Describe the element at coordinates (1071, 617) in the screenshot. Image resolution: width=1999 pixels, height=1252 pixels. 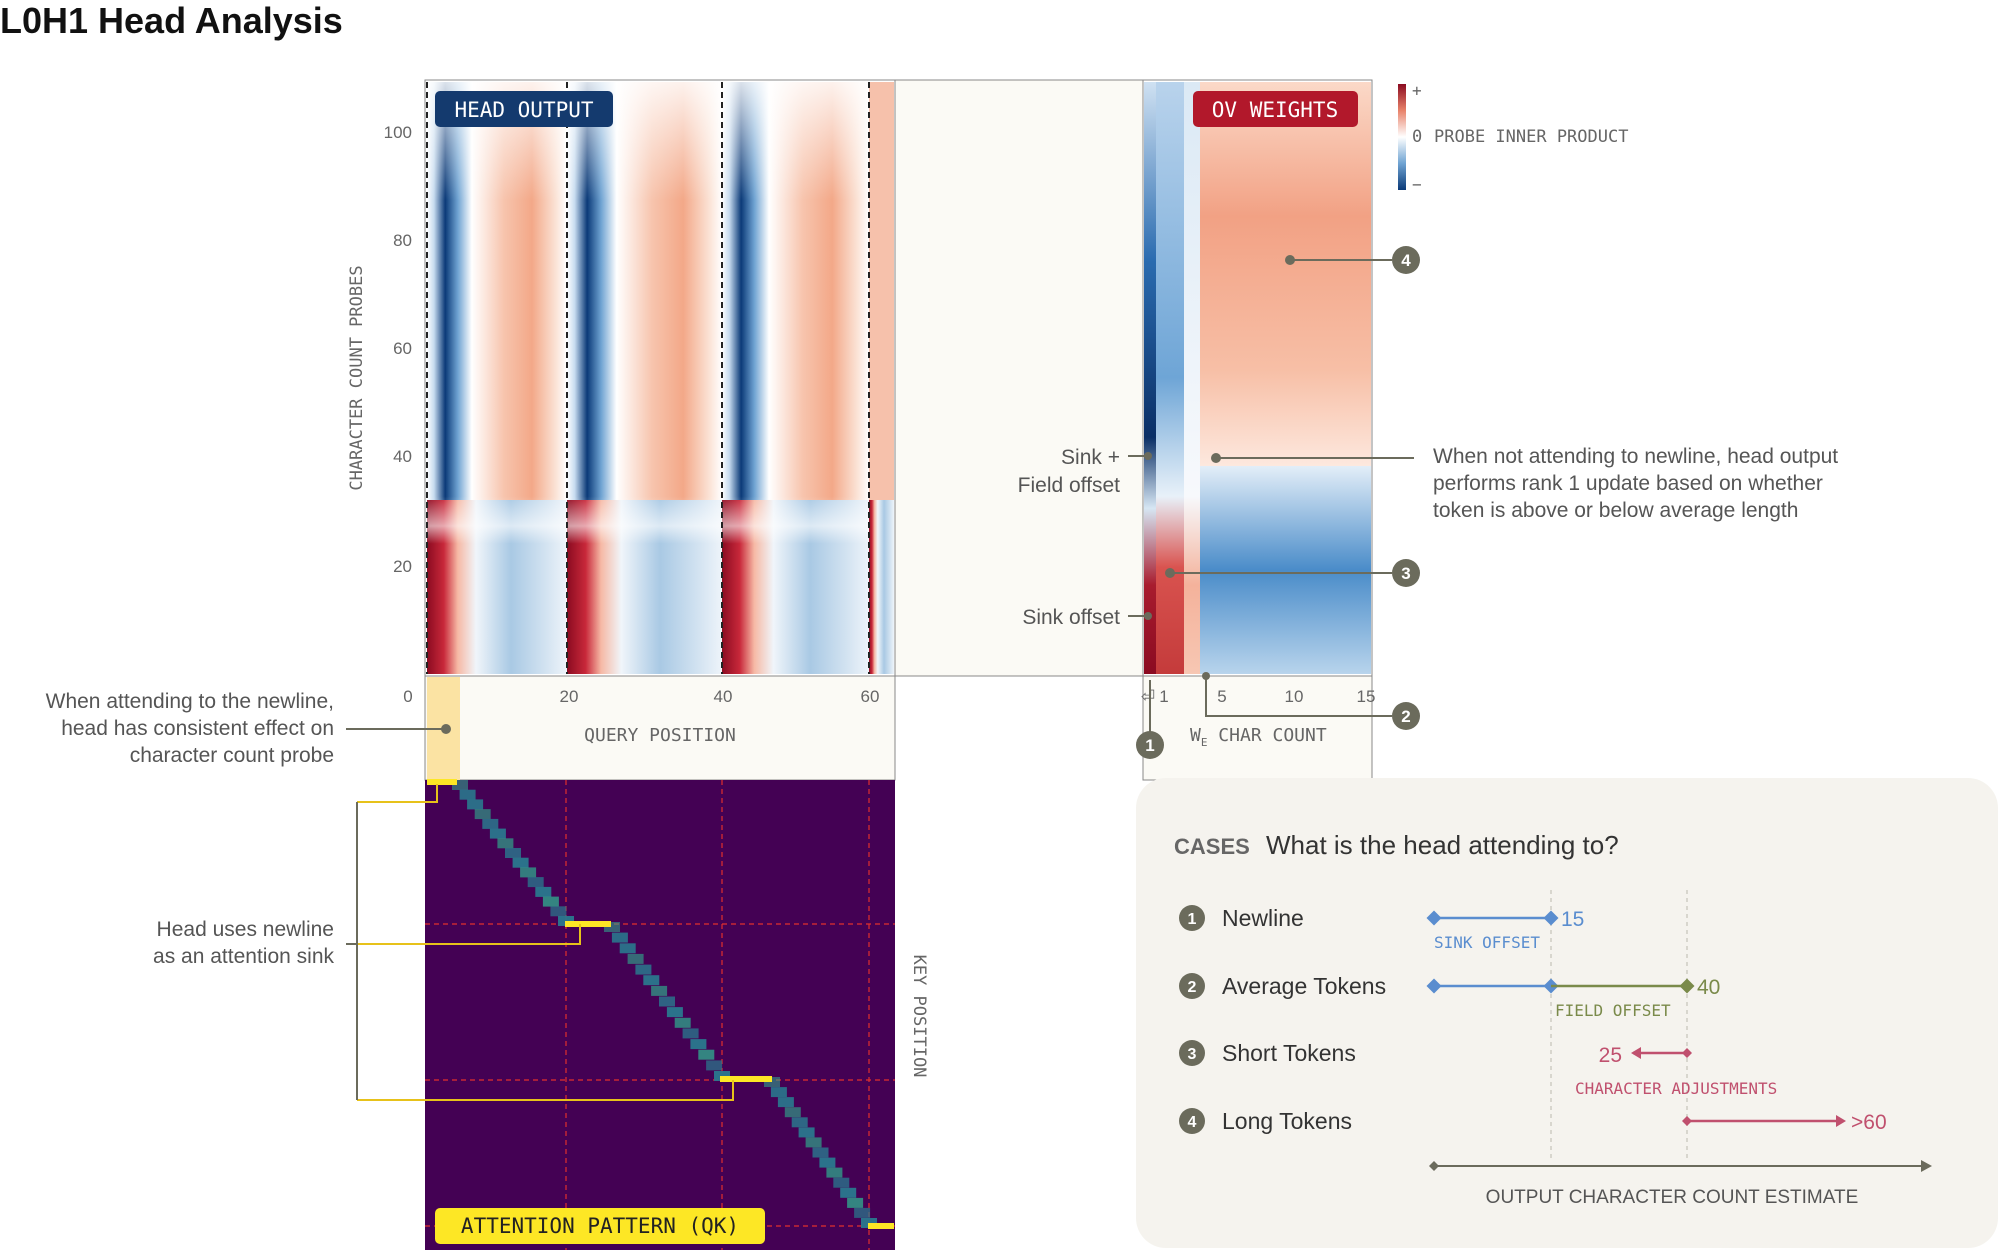
I see `label-sink-offset: Sink offset` at that location.